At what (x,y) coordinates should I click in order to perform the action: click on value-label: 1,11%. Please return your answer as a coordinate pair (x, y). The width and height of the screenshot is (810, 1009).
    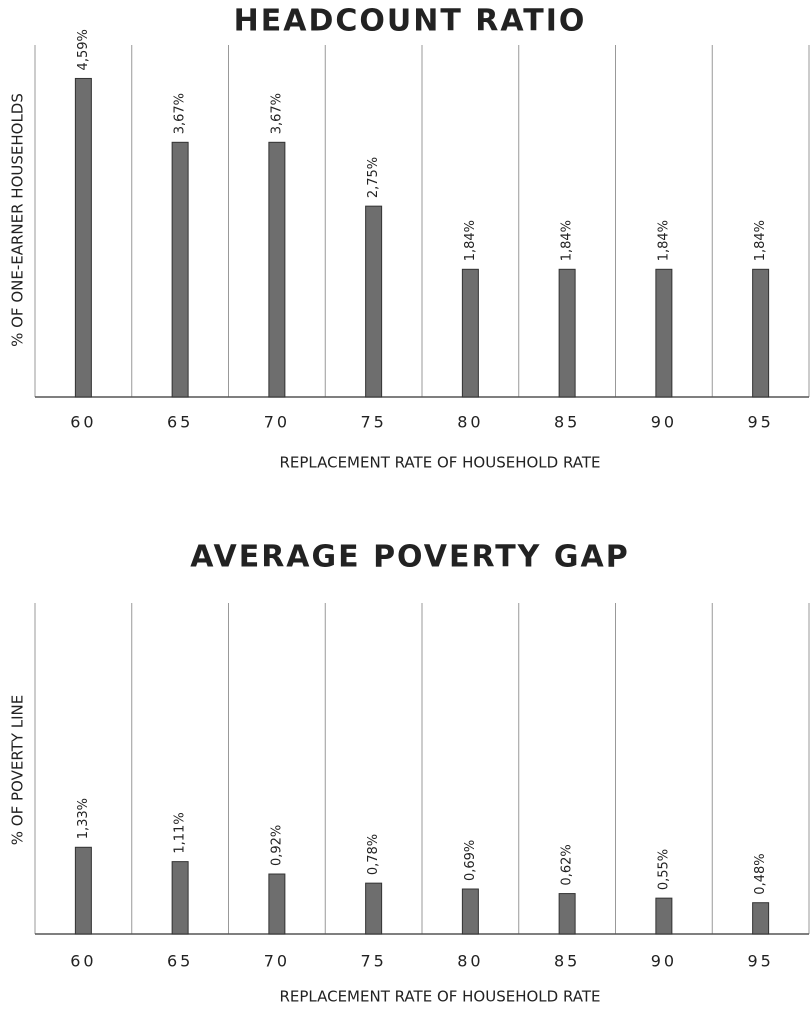
    Looking at the image, I should click on (180, 832).